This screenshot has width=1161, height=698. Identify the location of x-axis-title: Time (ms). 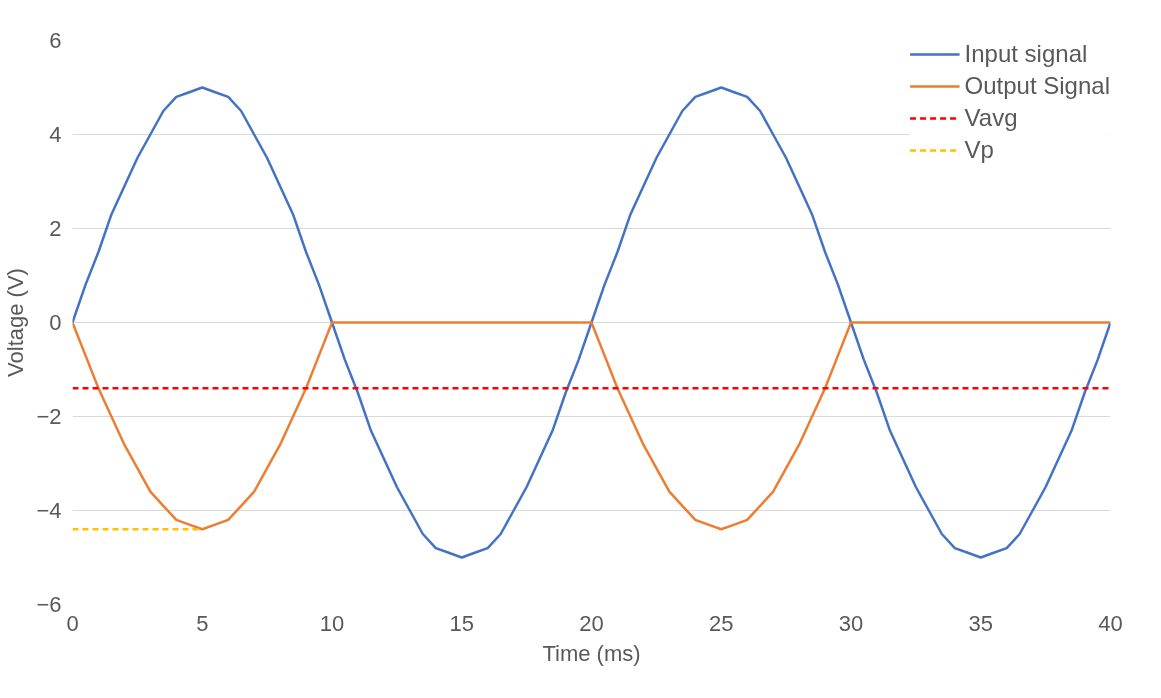
(591, 653).